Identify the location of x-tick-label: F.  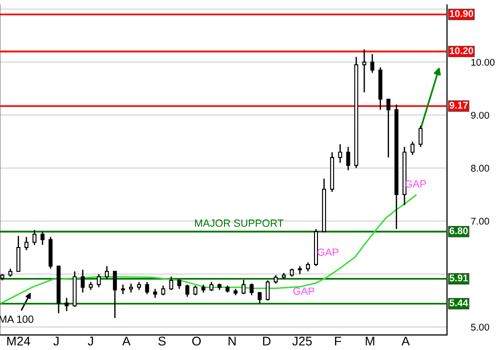
(338, 341).